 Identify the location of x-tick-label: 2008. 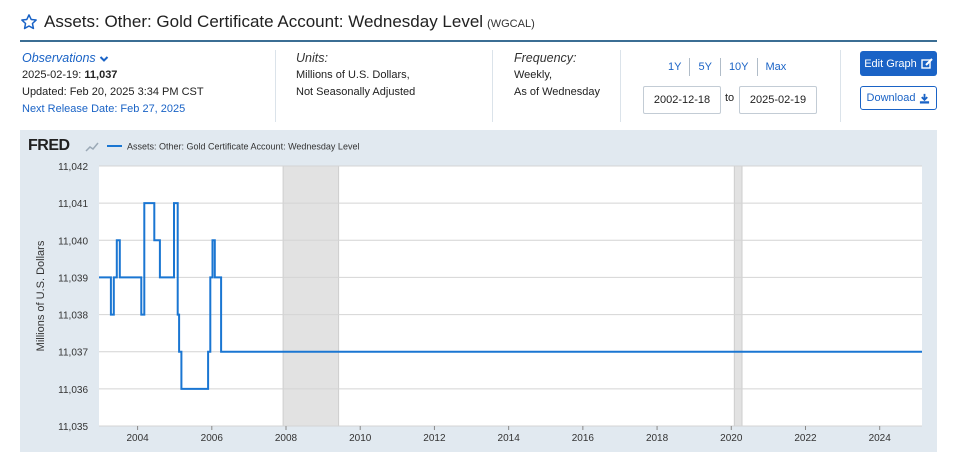
(286, 438).